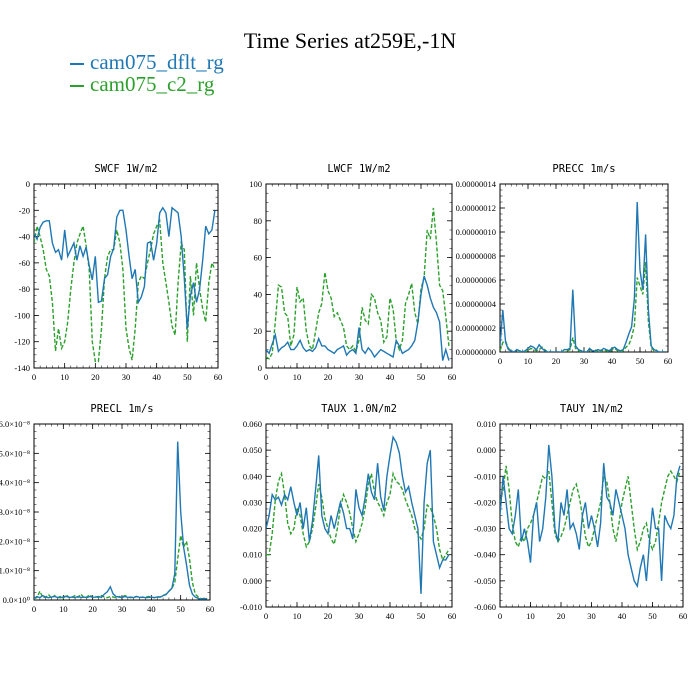 This screenshot has width=700, height=700. What do you see at coordinates (252, 424) in the screenshot?
I see `y-tick-label: 0.060` at bounding box center [252, 424].